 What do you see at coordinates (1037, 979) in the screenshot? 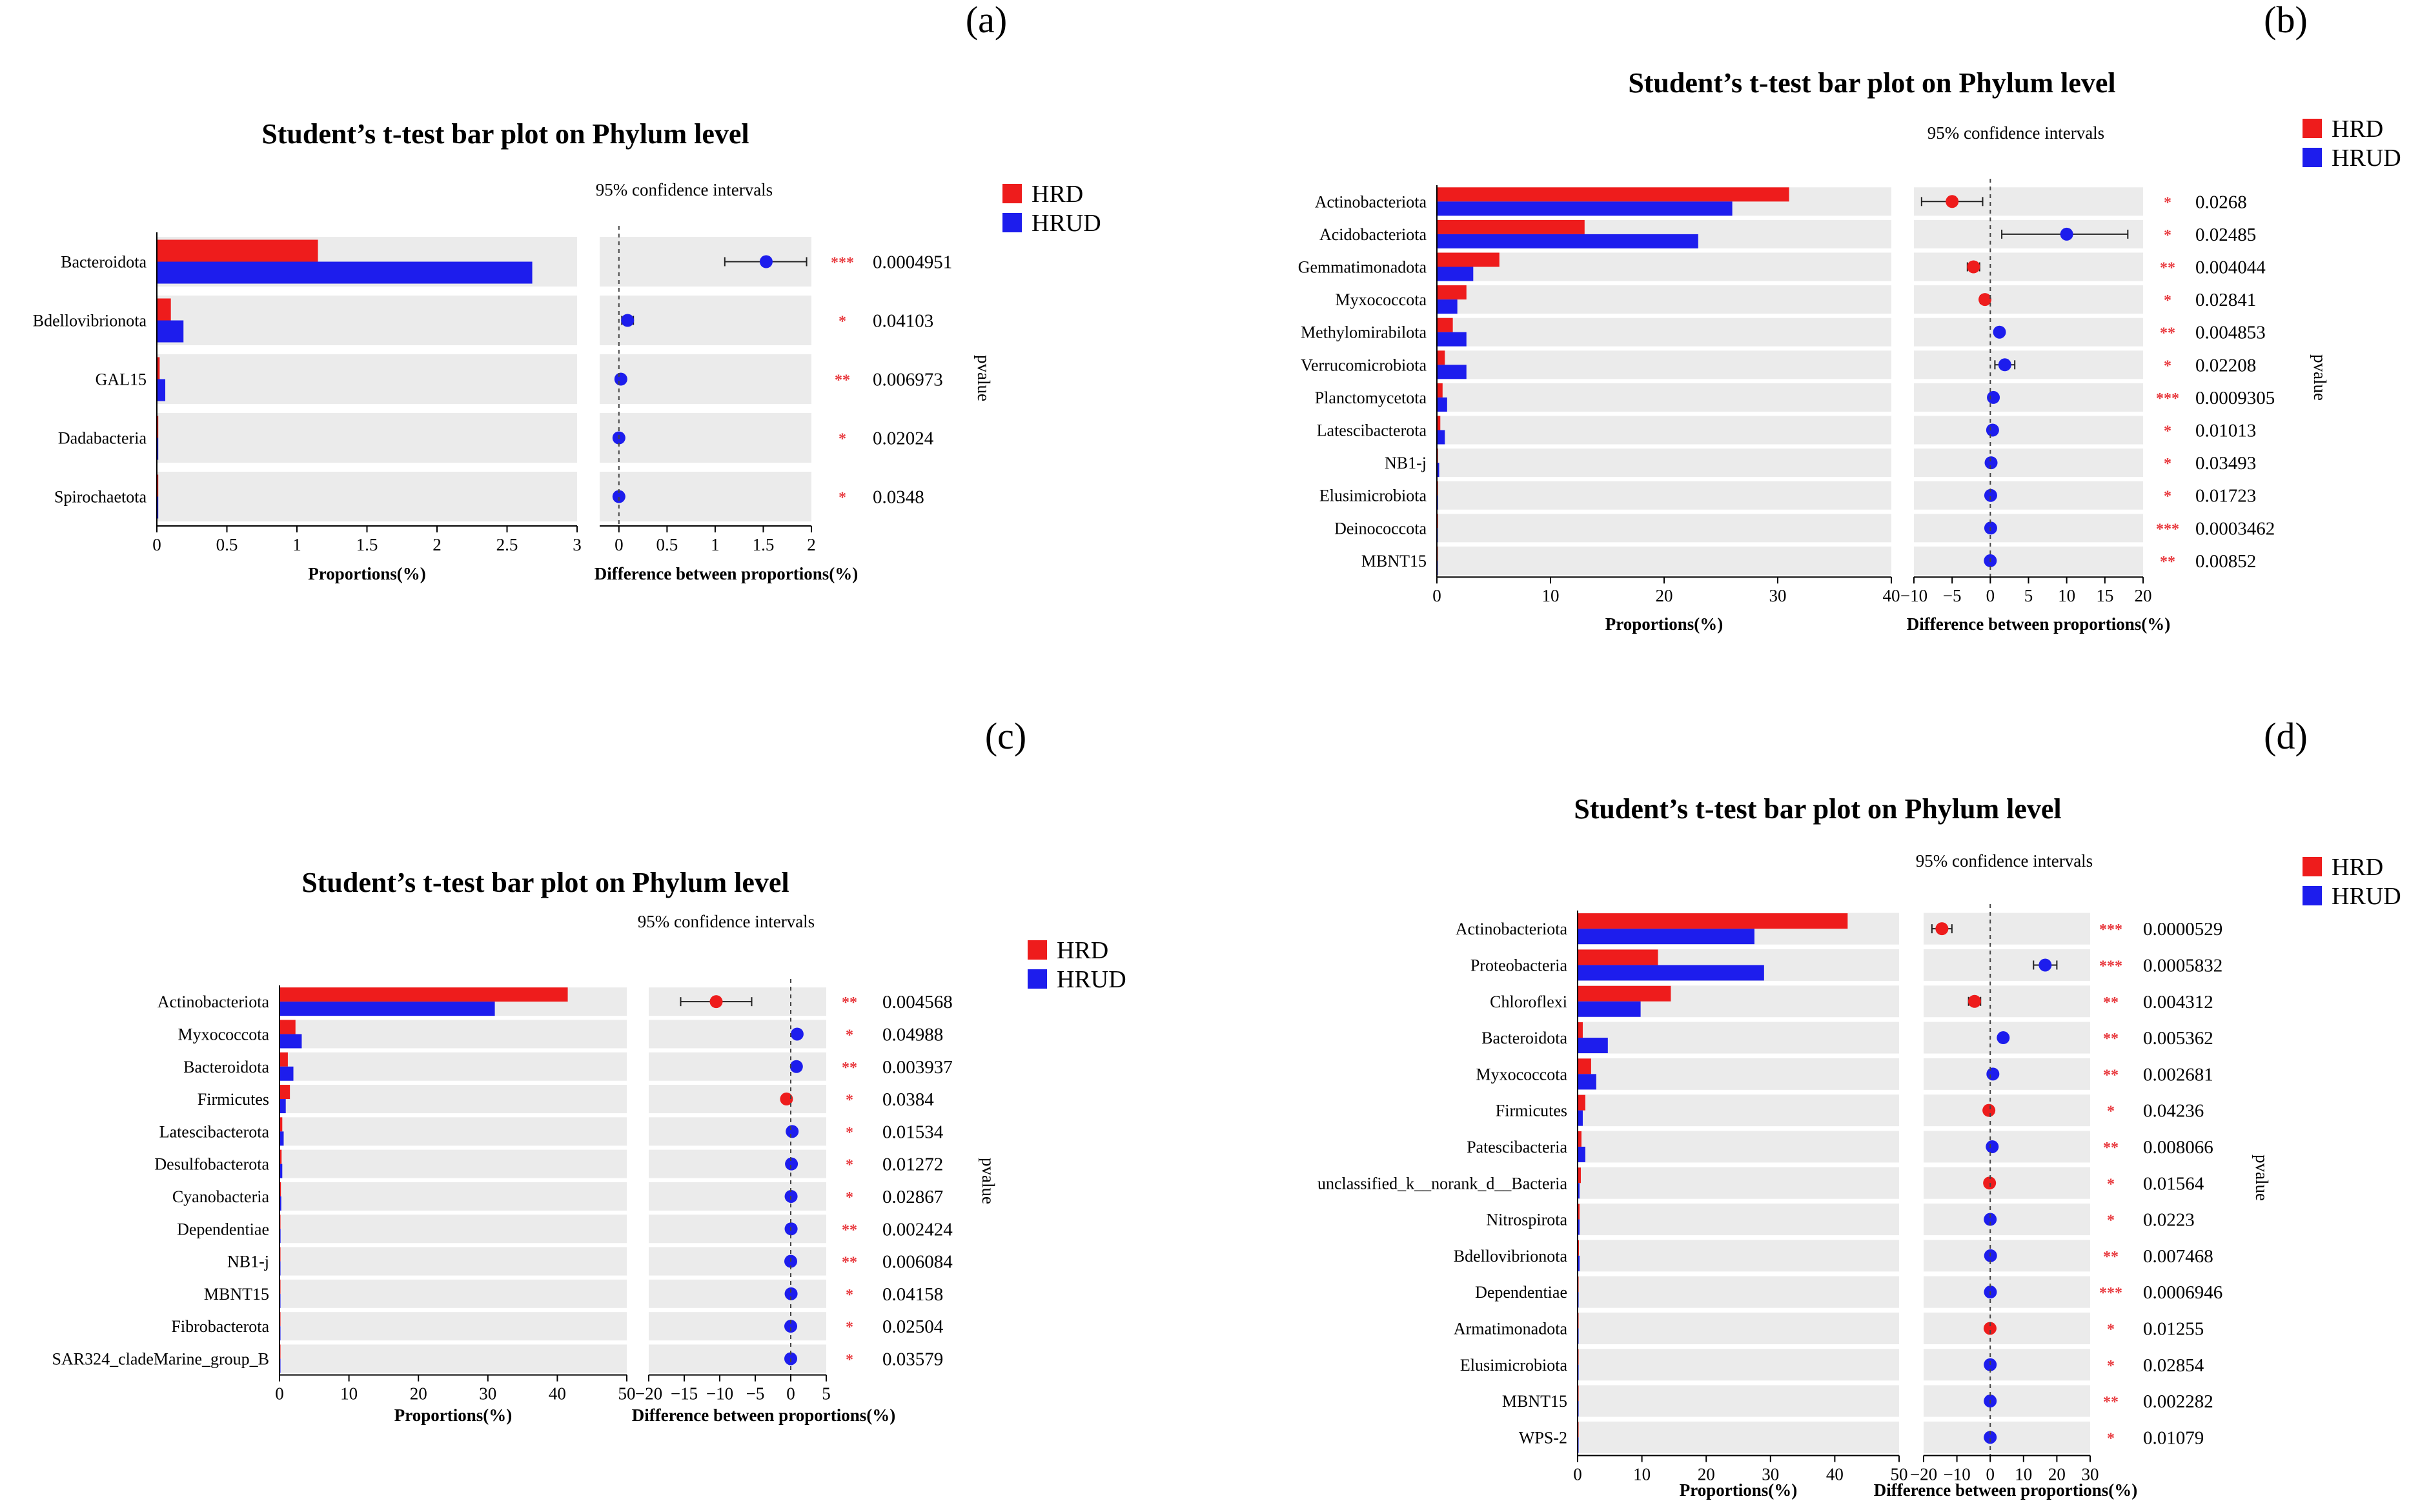
I see `legend-swatch-hrud` at bounding box center [1037, 979].